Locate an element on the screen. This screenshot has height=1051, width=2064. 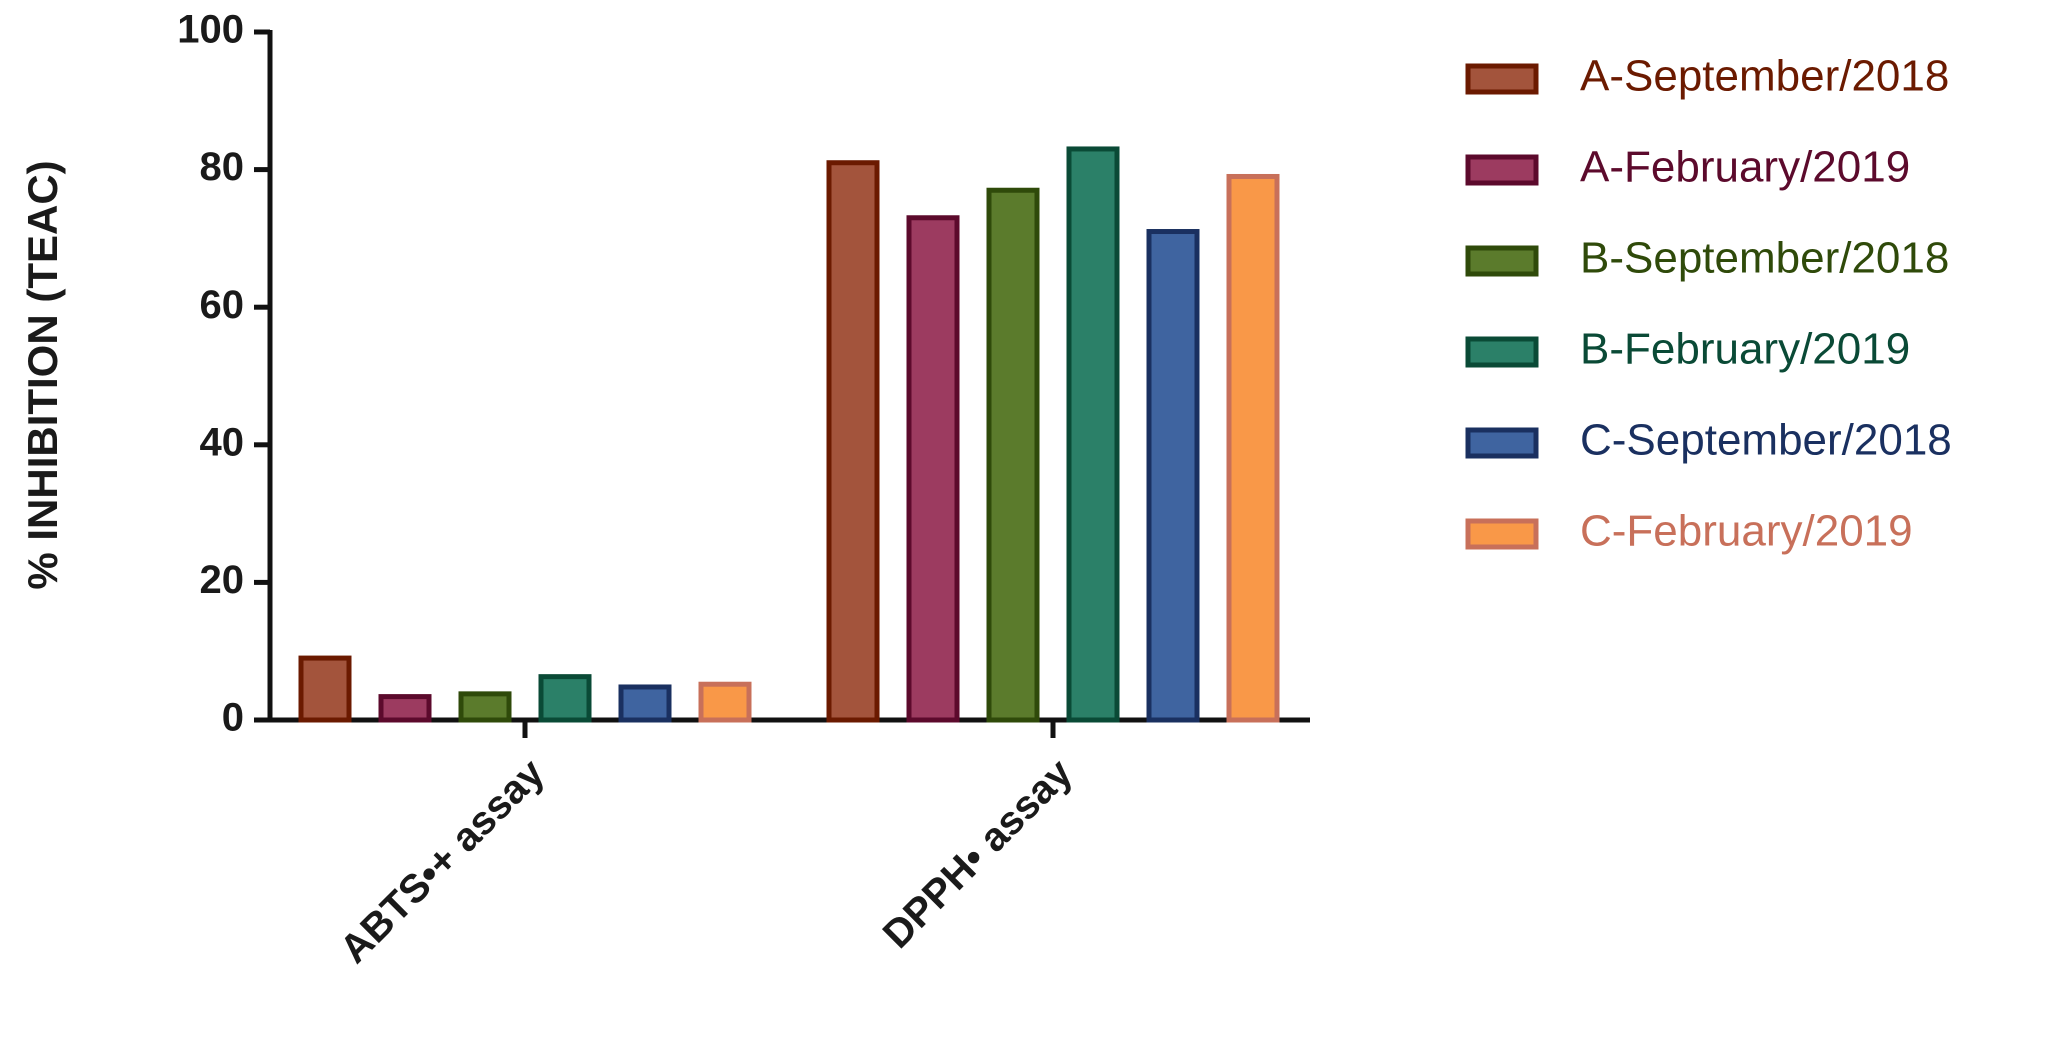
legend-label: B-September/2018 is located at coordinates (1764, 258).